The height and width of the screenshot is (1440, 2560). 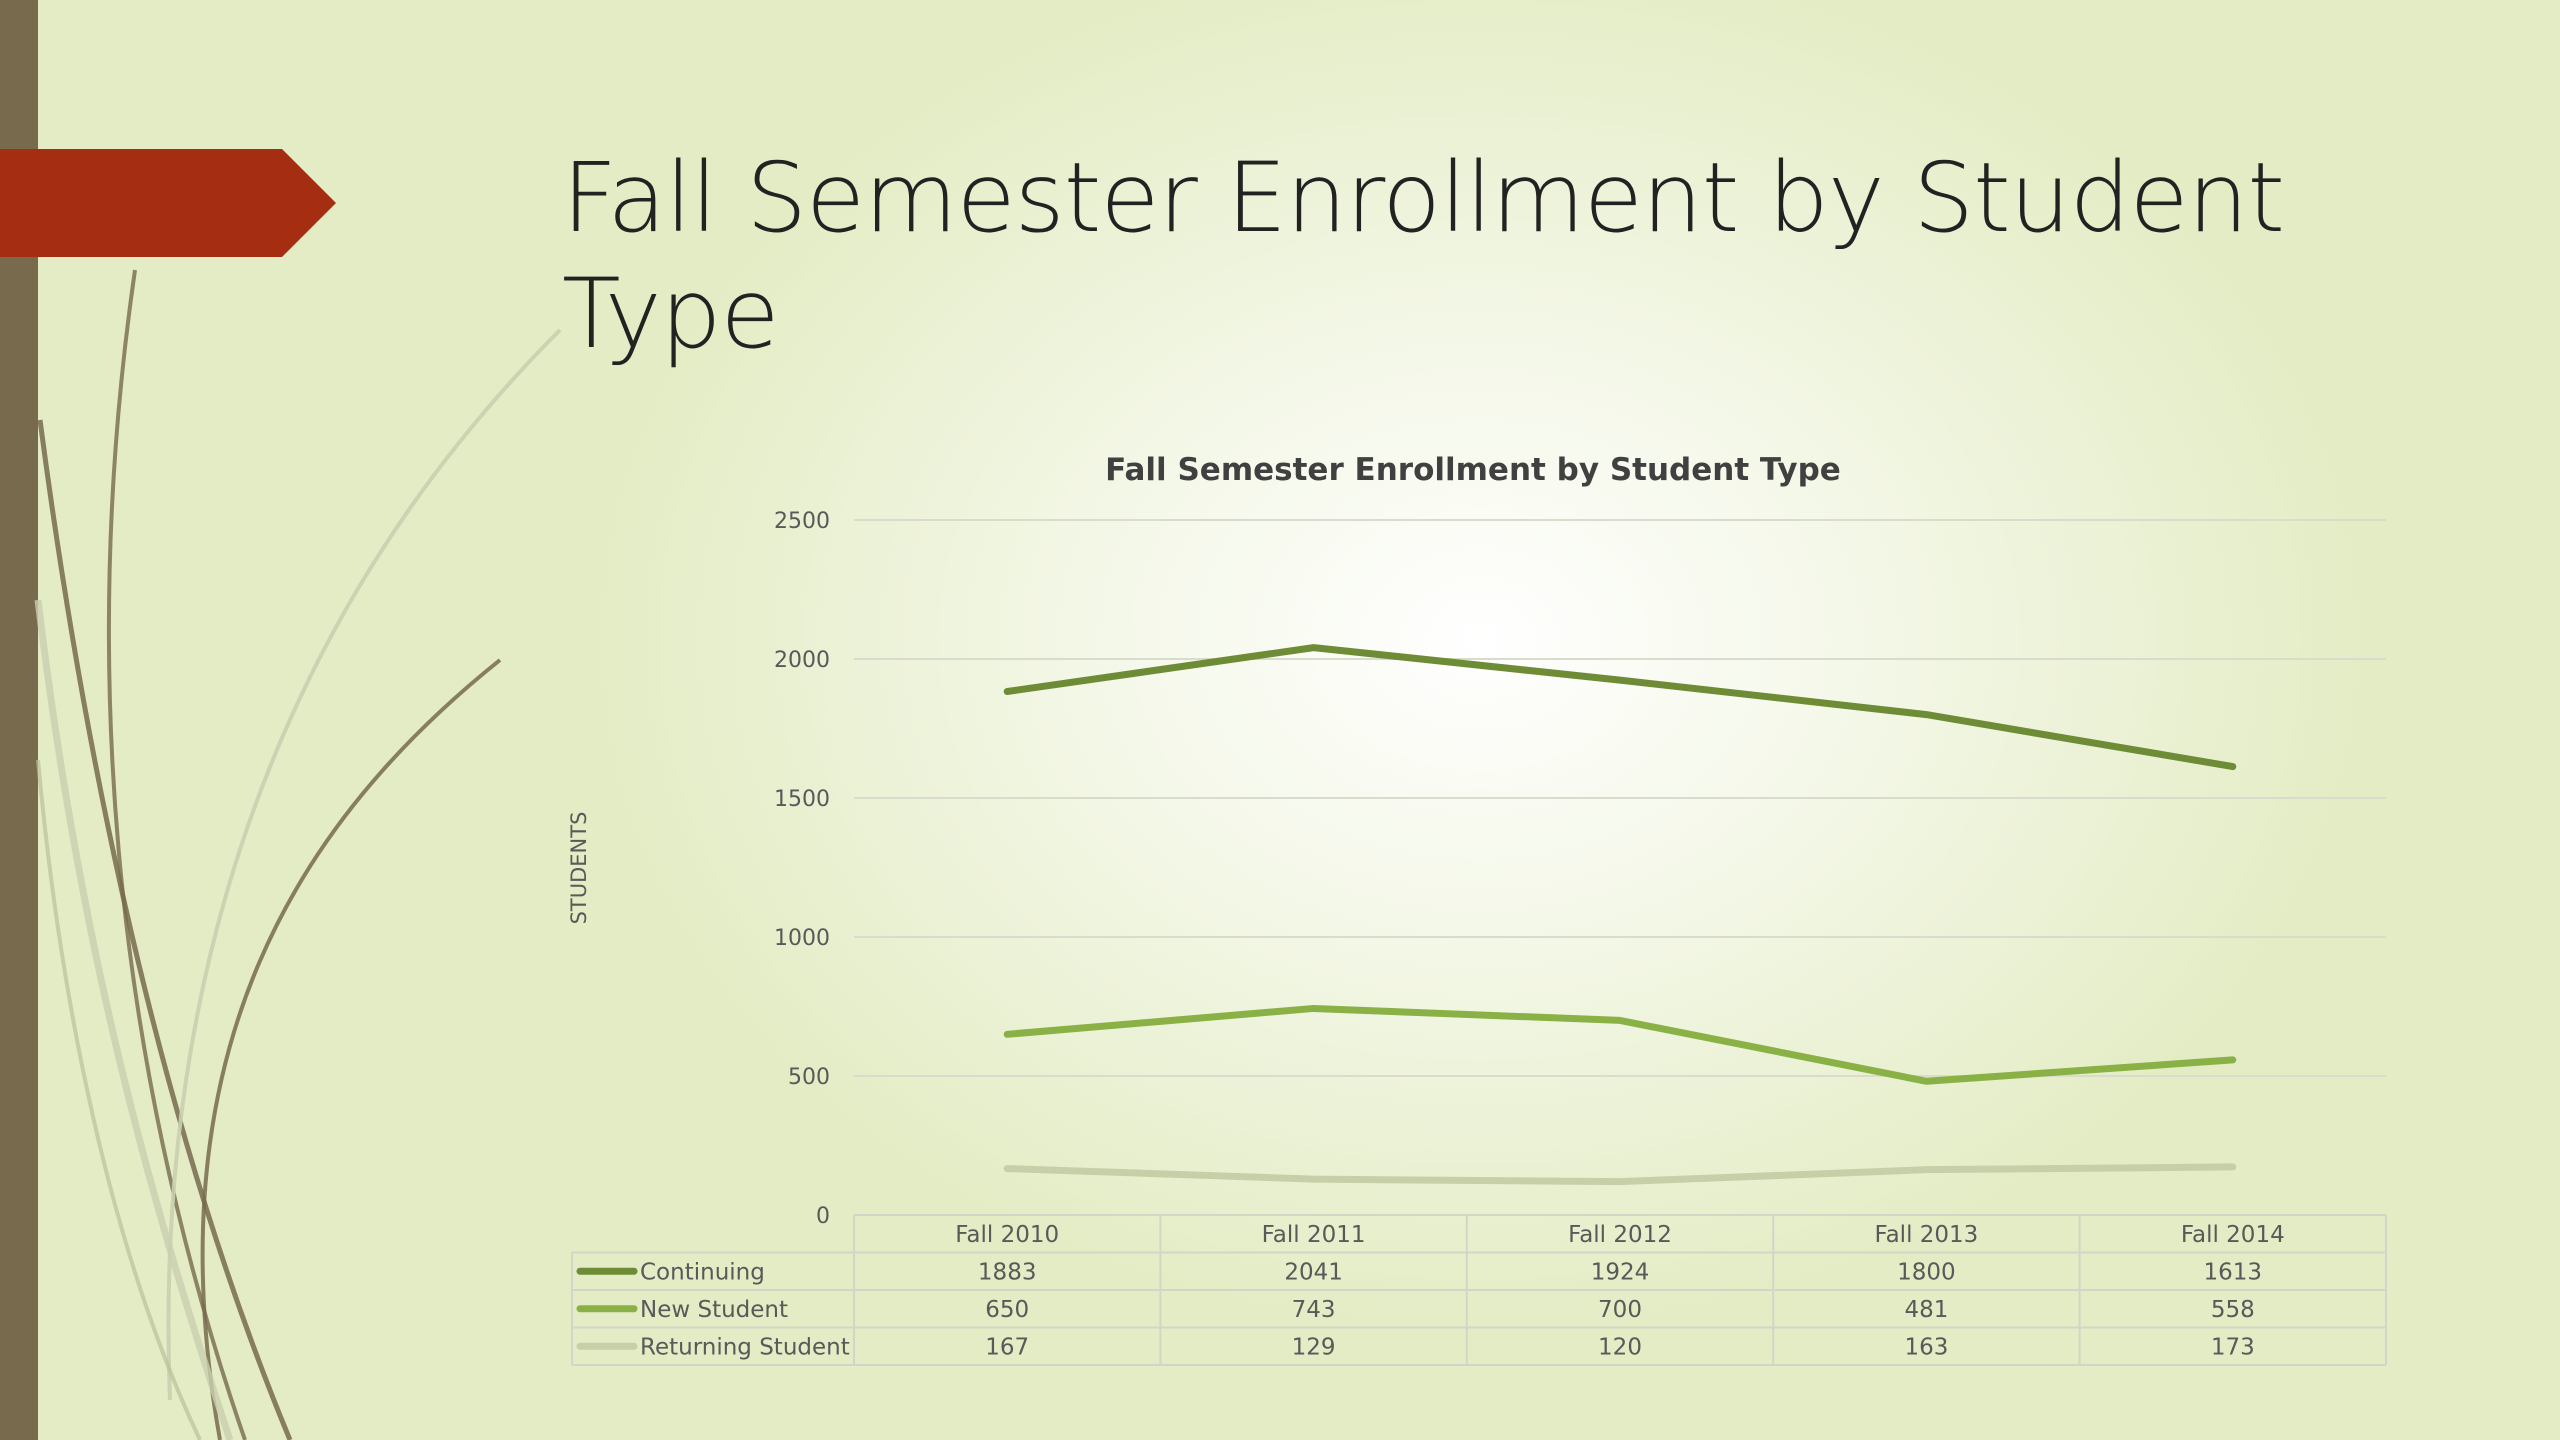 What do you see at coordinates (802, 660) in the screenshot?
I see `y-tick-label: 2000` at bounding box center [802, 660].